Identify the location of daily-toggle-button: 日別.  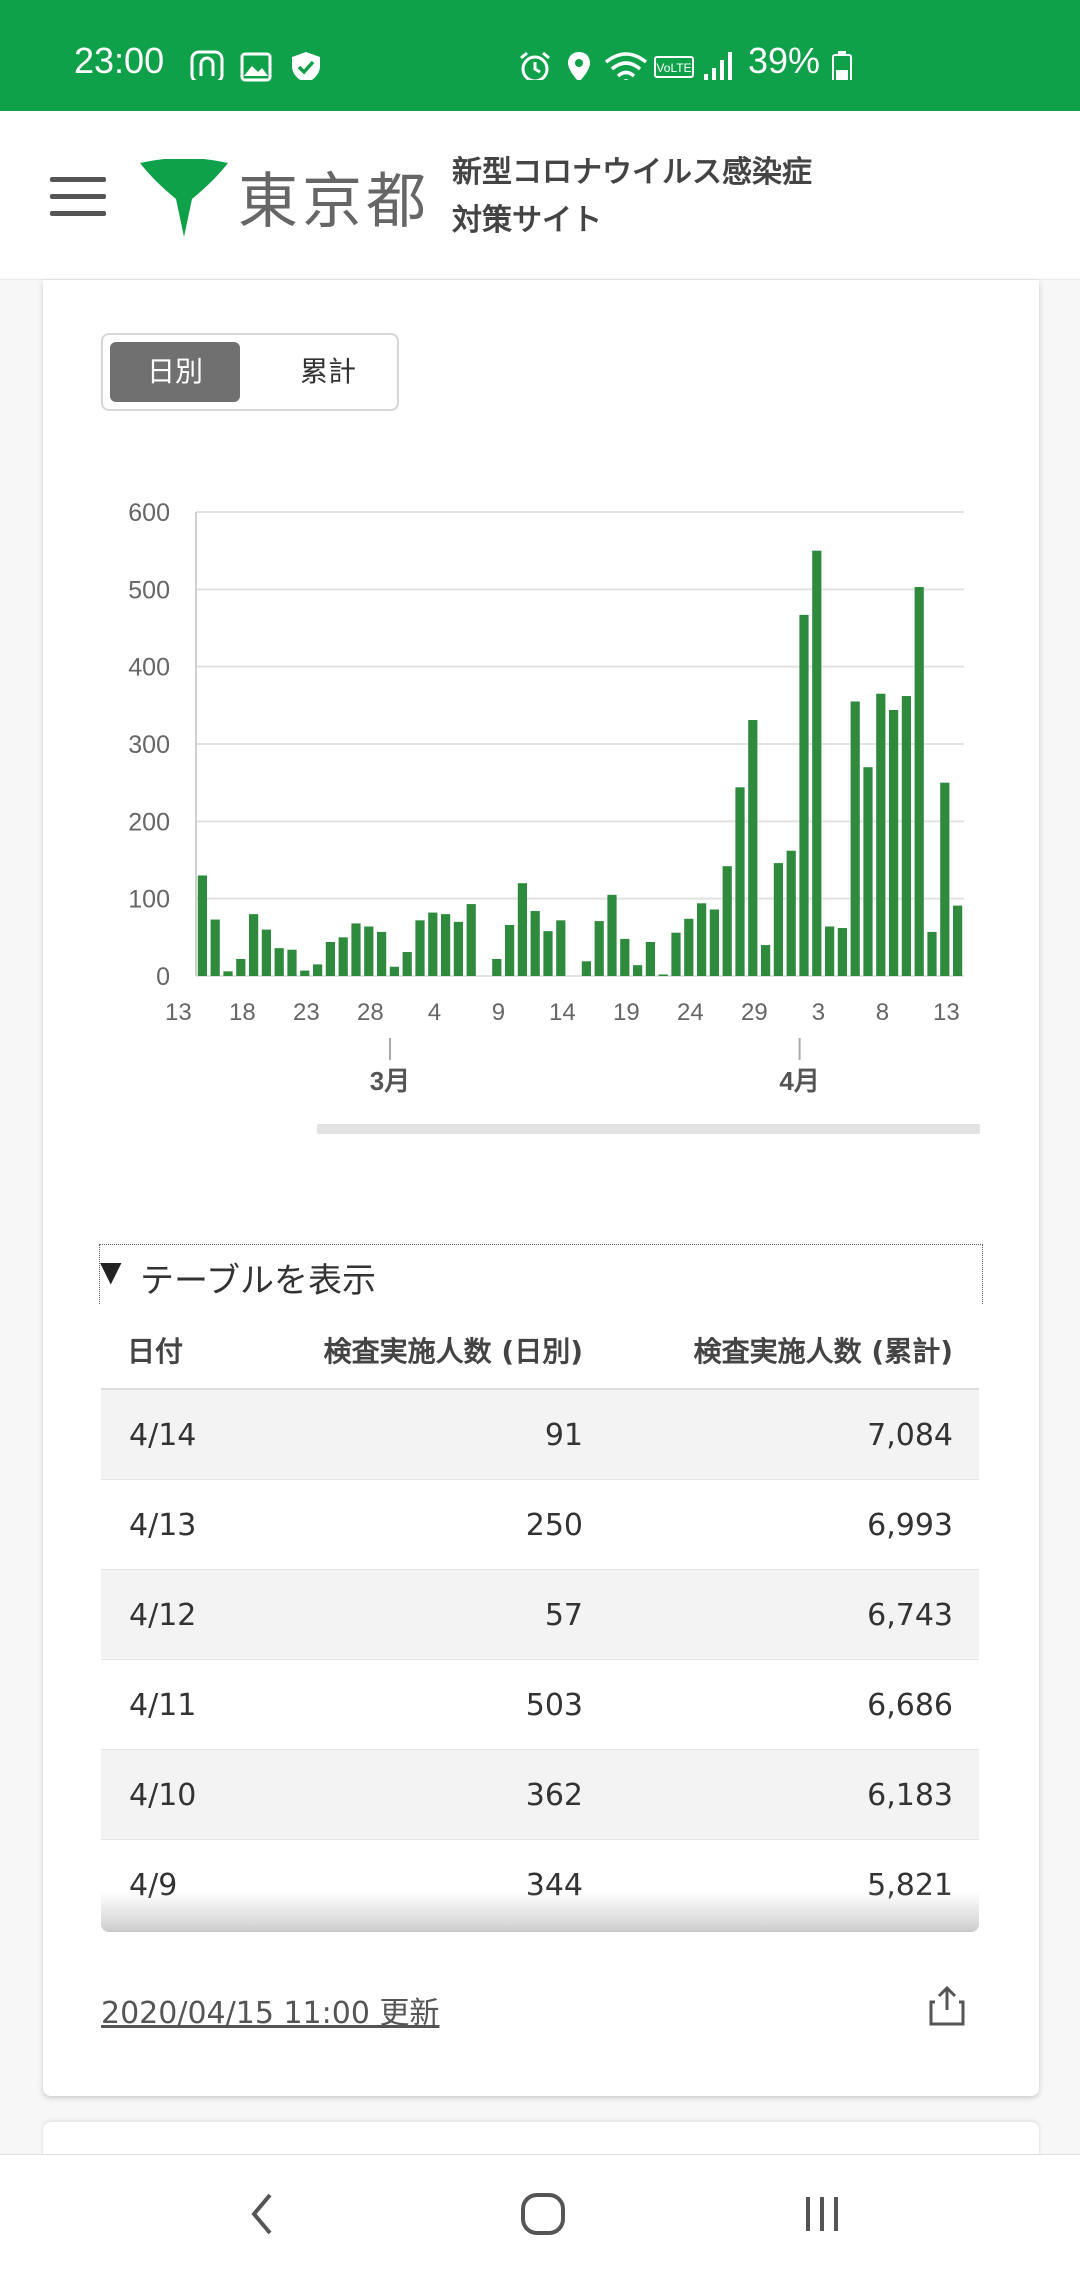
(175, 372).